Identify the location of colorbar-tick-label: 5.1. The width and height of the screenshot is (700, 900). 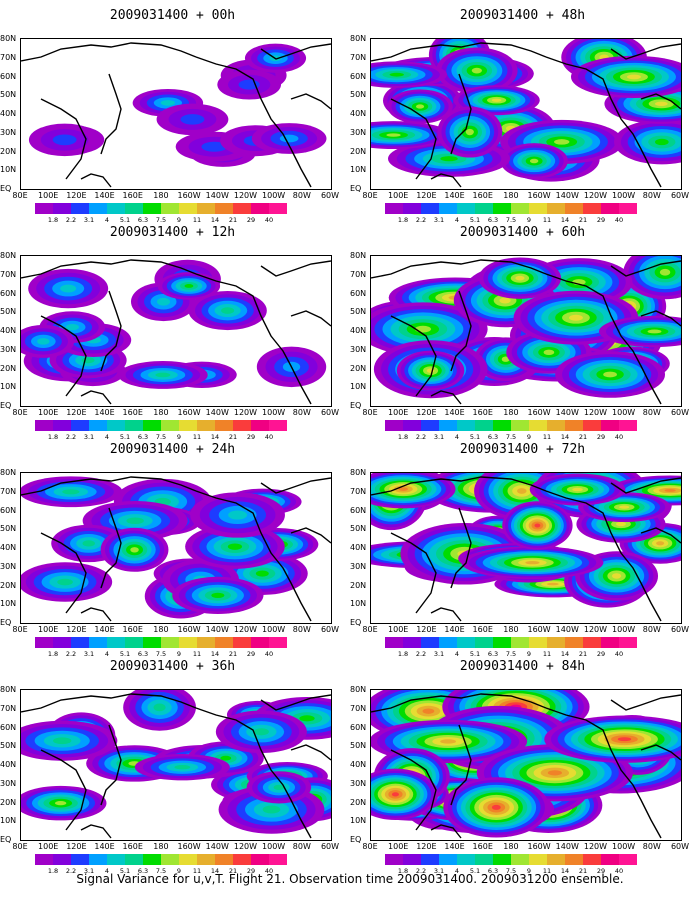
(475, 654).